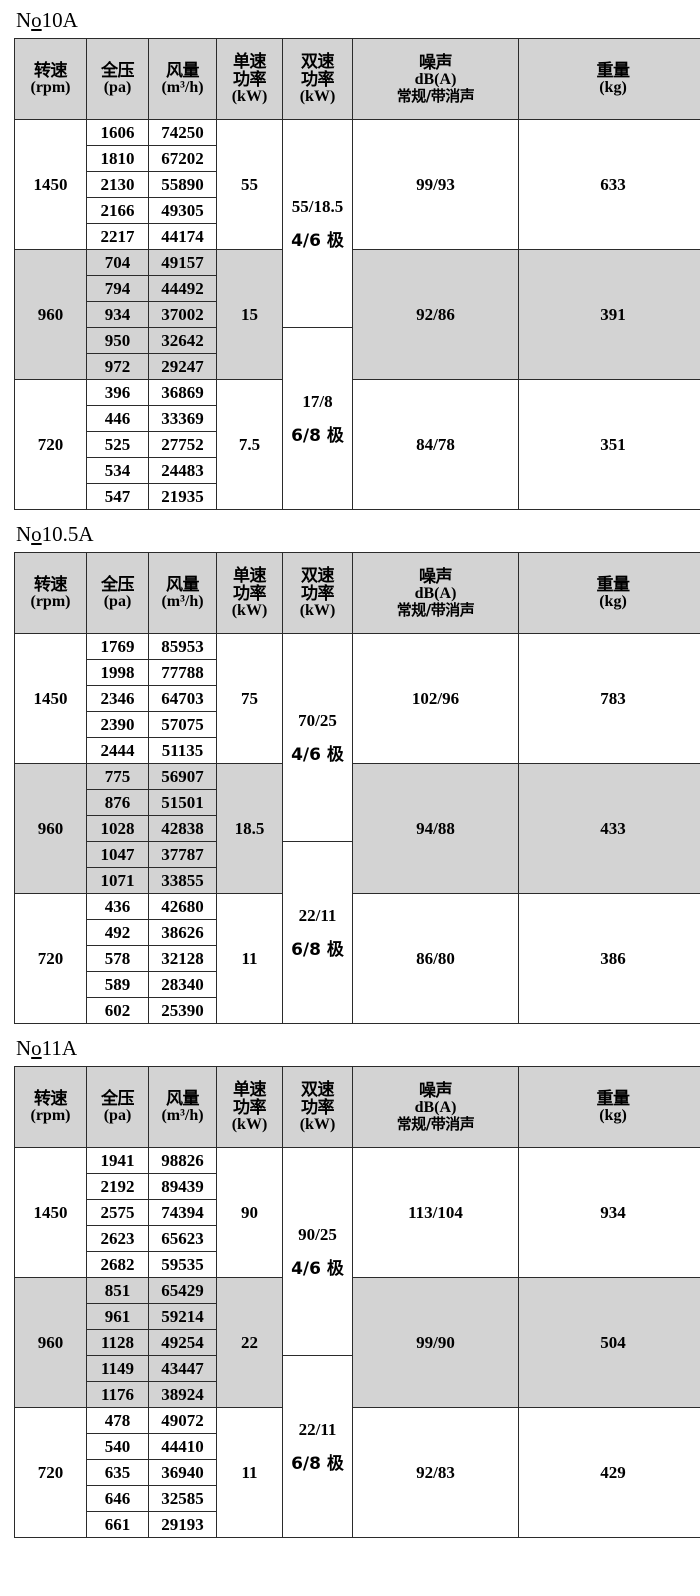 This screenshot has height=1596, width=700. What do you see at coordinates (117, 828) in the screenshot?
I see `cell-pressure: 1028` at bounding box center [117, 828].